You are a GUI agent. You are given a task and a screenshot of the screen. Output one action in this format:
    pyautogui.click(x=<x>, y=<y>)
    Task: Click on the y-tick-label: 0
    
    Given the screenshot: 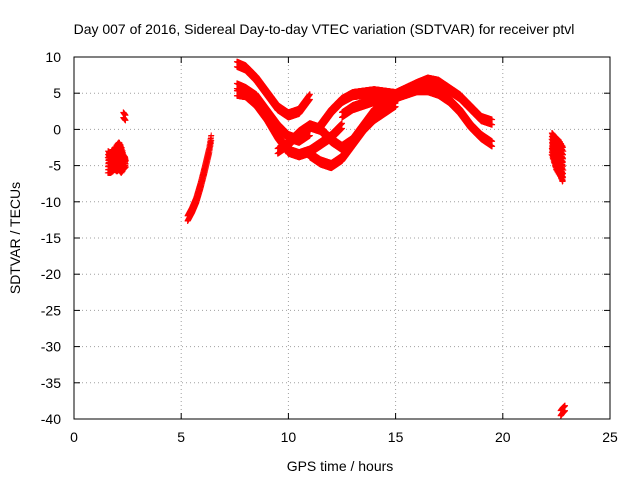 What is the action you would take?
    pyautogui.click(x=57, y=129)
    